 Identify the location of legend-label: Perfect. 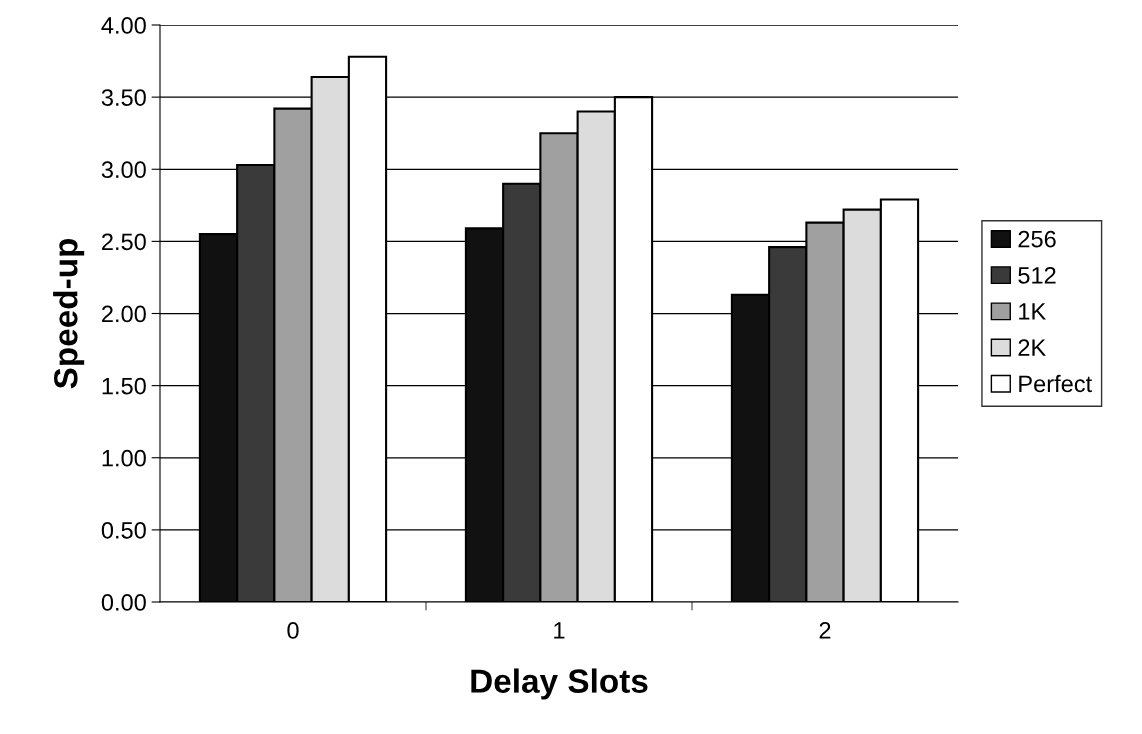
(1055, 383).